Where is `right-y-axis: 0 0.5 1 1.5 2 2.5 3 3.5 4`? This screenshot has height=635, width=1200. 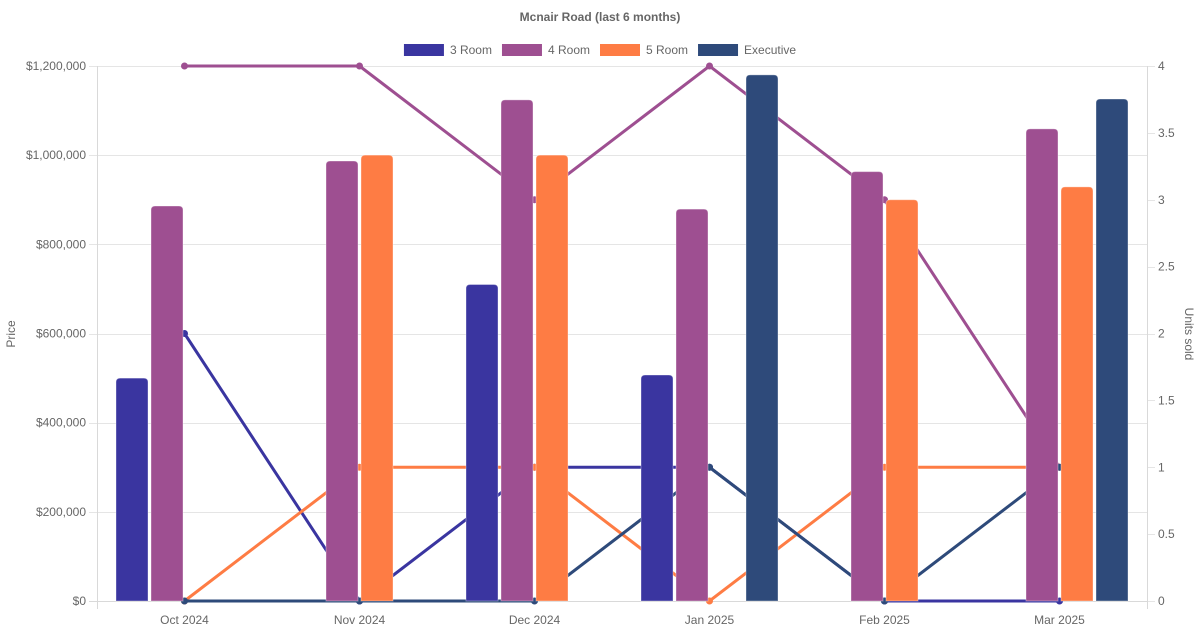
right-y-axis: 0 0.5 1 1.5 2 2.5 3 3.5 4 is located at coordinates (1166, 333).